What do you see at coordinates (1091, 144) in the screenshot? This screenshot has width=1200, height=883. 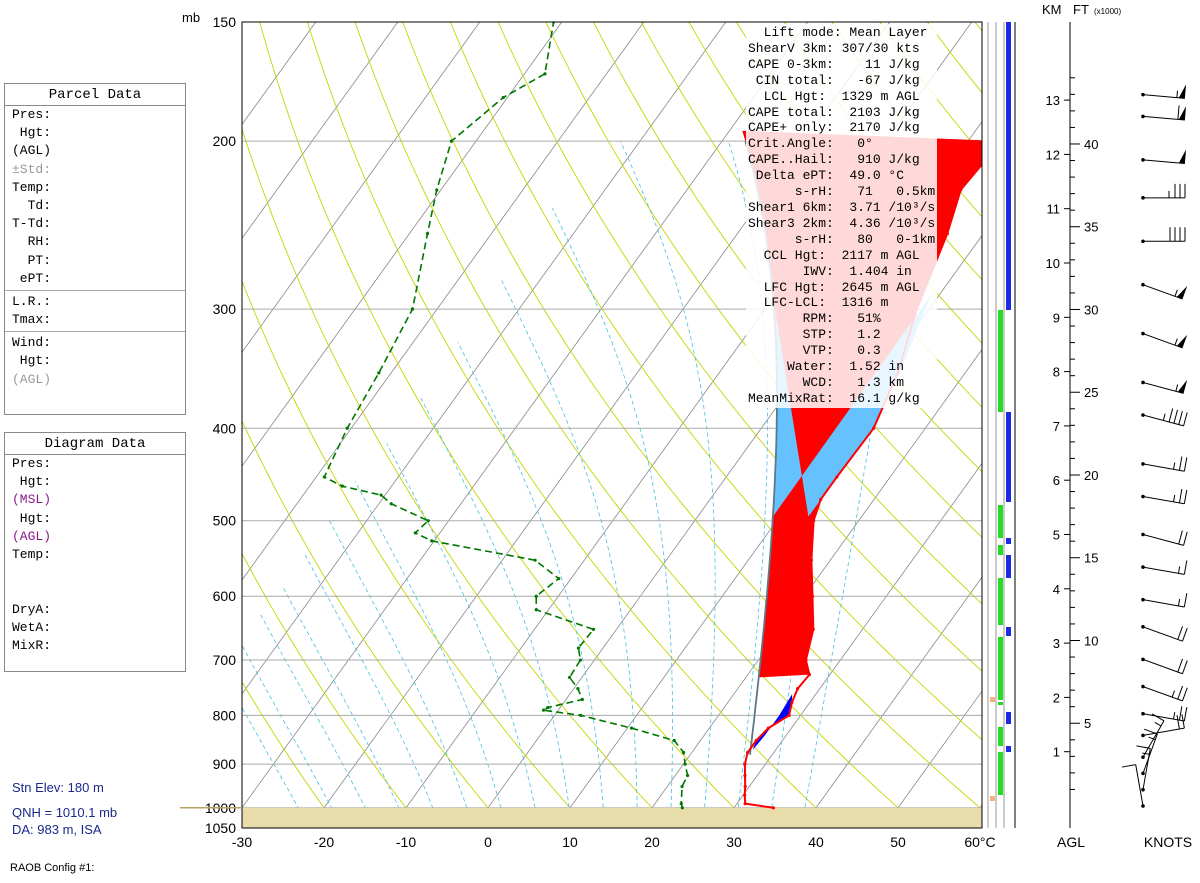 I see `ft-tick-label: 40` at bounding box center [1091, 144].